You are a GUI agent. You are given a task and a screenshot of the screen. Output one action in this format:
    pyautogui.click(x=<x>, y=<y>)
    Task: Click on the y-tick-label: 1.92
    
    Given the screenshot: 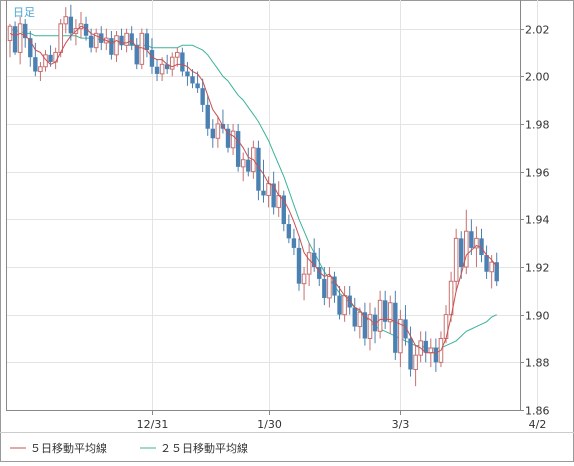 What is the action you would take?
    pyautogui.click(x=537, y=268)
    